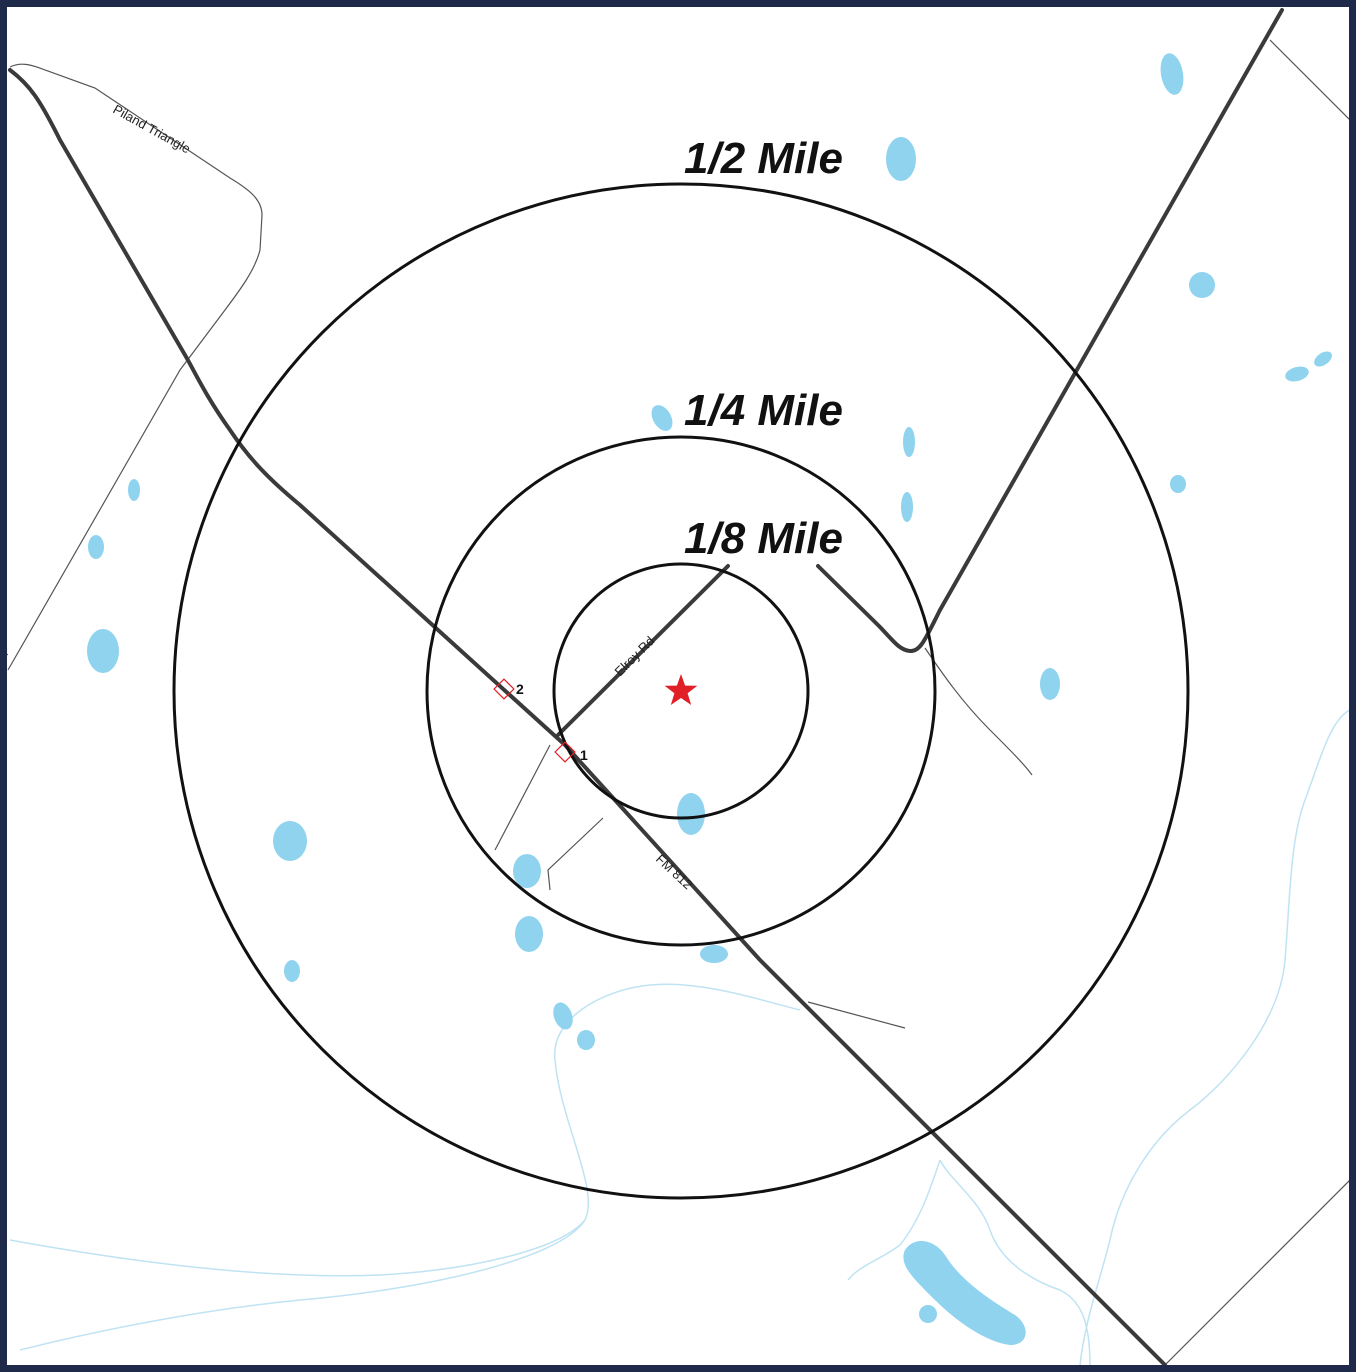  Describe the element at coordinates (135, 367) in the screenshot. I see `piland-triangle-road` at that location.